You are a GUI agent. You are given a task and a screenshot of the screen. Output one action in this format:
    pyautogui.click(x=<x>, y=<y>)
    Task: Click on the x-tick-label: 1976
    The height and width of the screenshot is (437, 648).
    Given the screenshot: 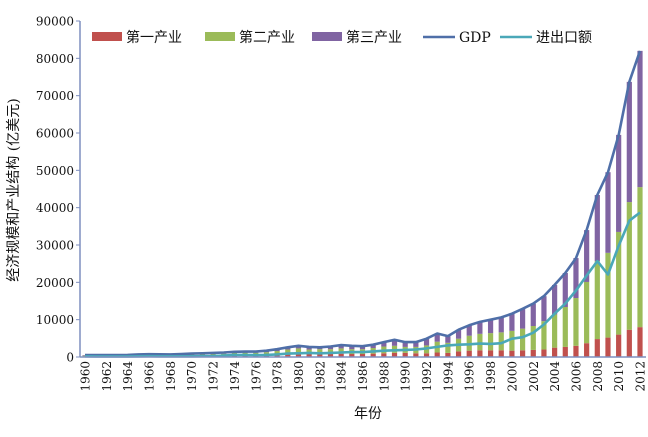 What is the action you would take?
    pyautogui.click(x=256, y=376)
    